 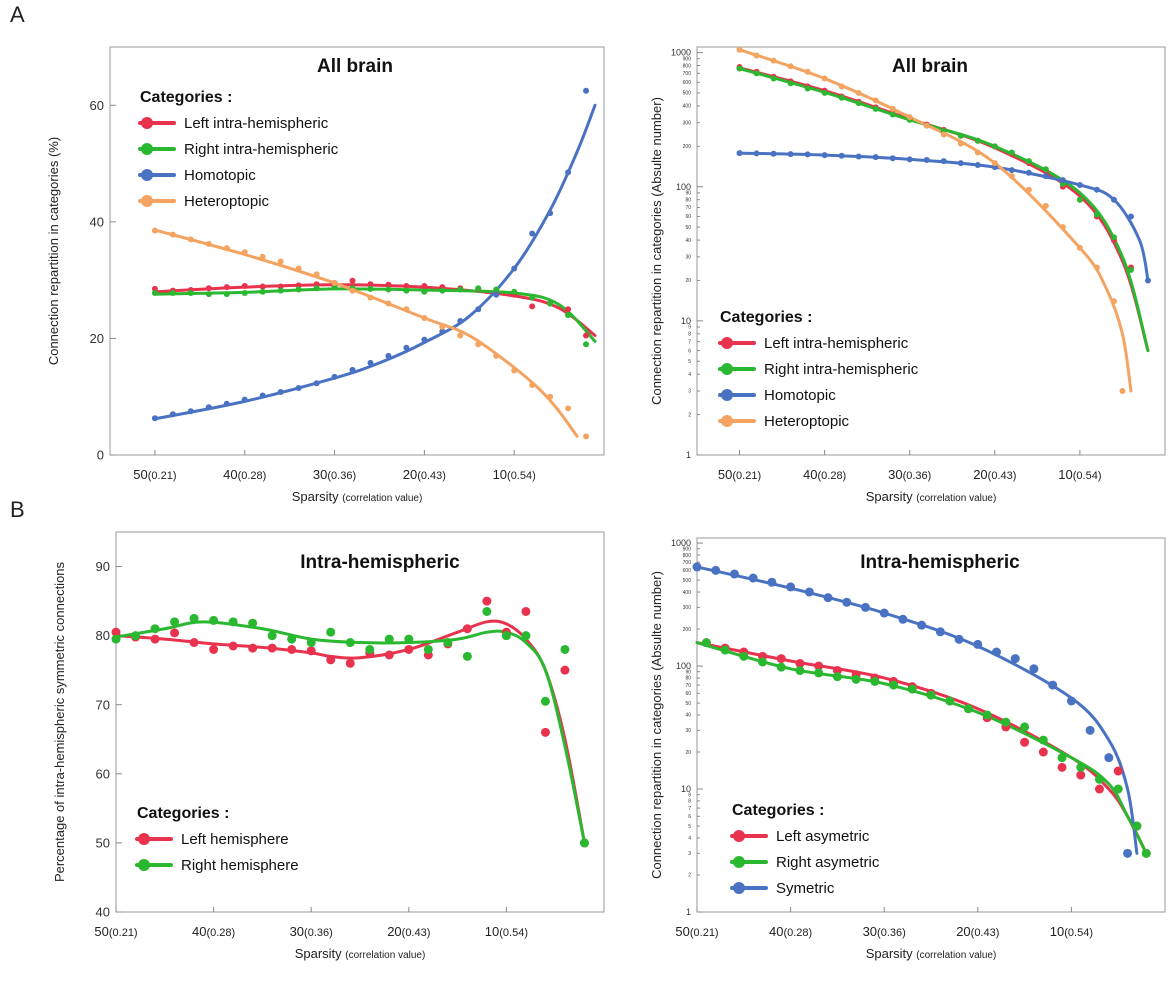 What do you see at coordinates (318, 933) in the screenshot?
I see `x-tick-label-sub: (0.36)` at bounding box center [318, 933].